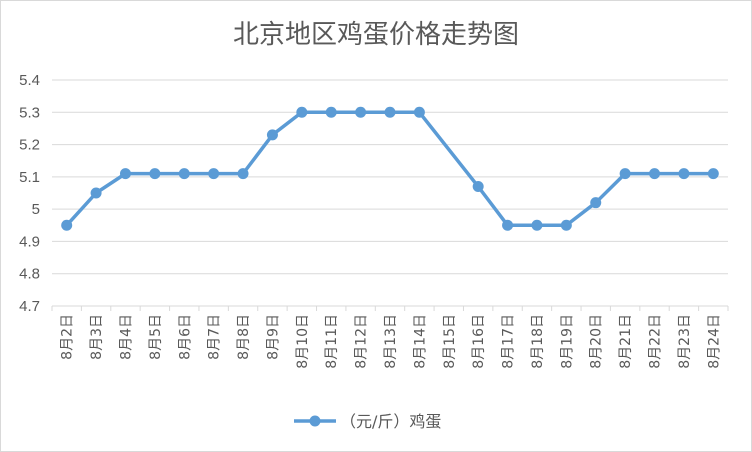  Describe the element at coordinates (375, 35) in the screenshot. I see `chart-title: 北京地区鸡蛋价格走势图` at that location.